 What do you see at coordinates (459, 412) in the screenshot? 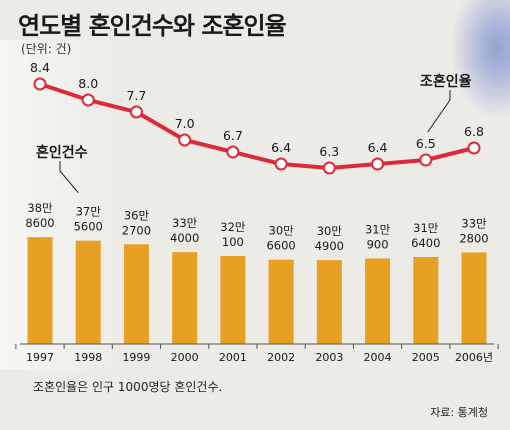
I see `source-note: 자료: 통계청` at bounding box center [459, 412].